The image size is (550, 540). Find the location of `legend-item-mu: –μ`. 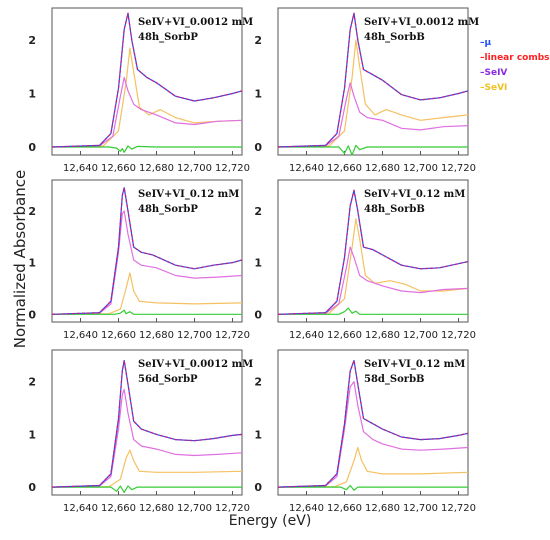

legend-item-mu: –μ is located at coordinates (515, 43).